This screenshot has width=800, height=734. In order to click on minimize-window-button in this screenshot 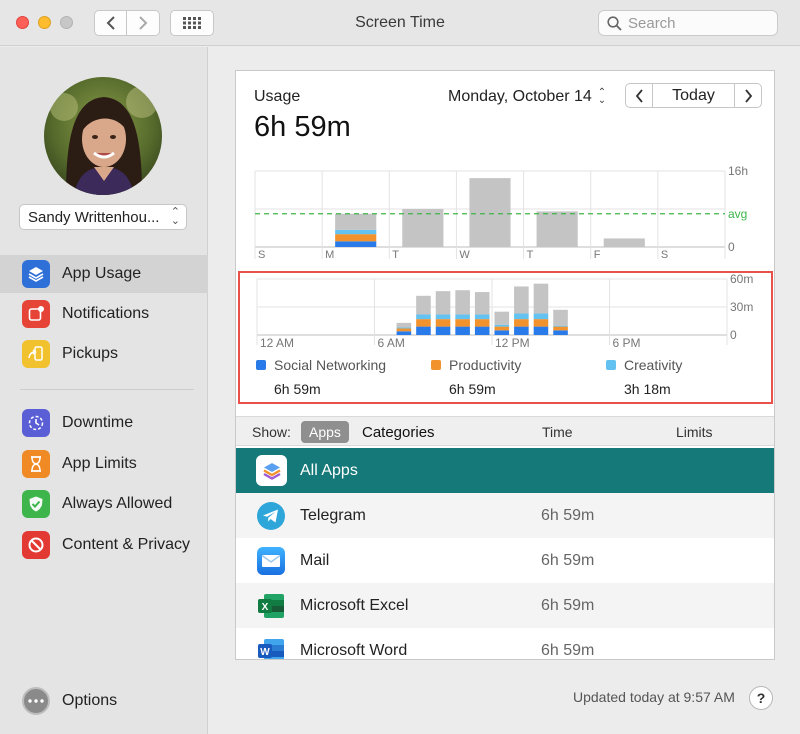, I will do `click(44, 22)`.